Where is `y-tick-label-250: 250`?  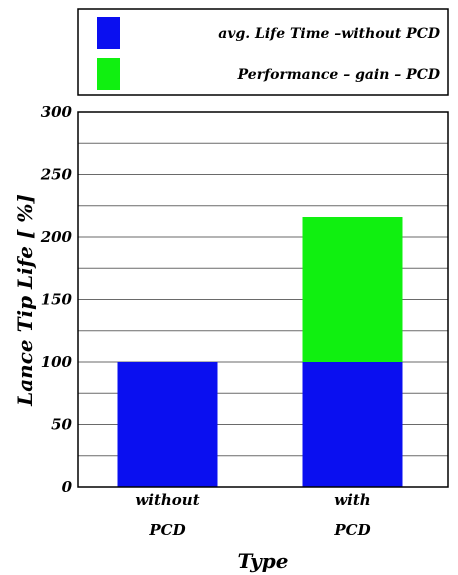 y-tick-label-250: 250 is located at coordinates (56, 175).